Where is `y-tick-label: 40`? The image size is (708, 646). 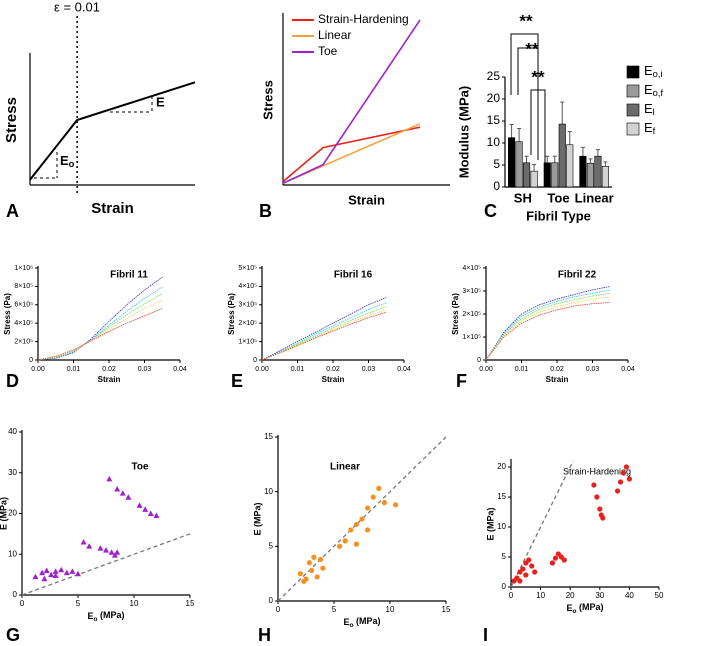
y-tick-label: 40 is located at coordinates (12, 431).